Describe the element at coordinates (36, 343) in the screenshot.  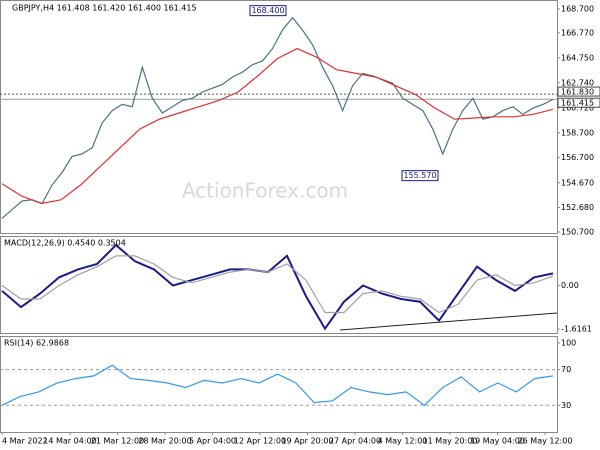
I see `rsi-title: RSI(14) 62.9868` at that location.